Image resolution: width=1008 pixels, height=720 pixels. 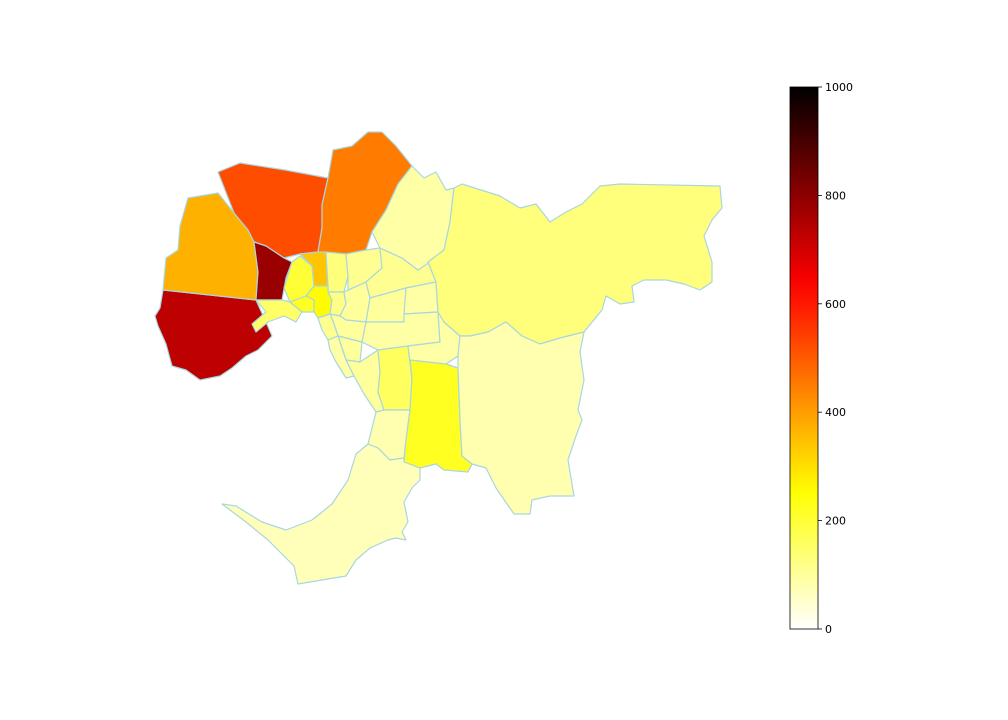 What do you see at coordinates (804, 358) in the screenshot?
I see `colorbar-gradient` at bounding box center [804, 358].